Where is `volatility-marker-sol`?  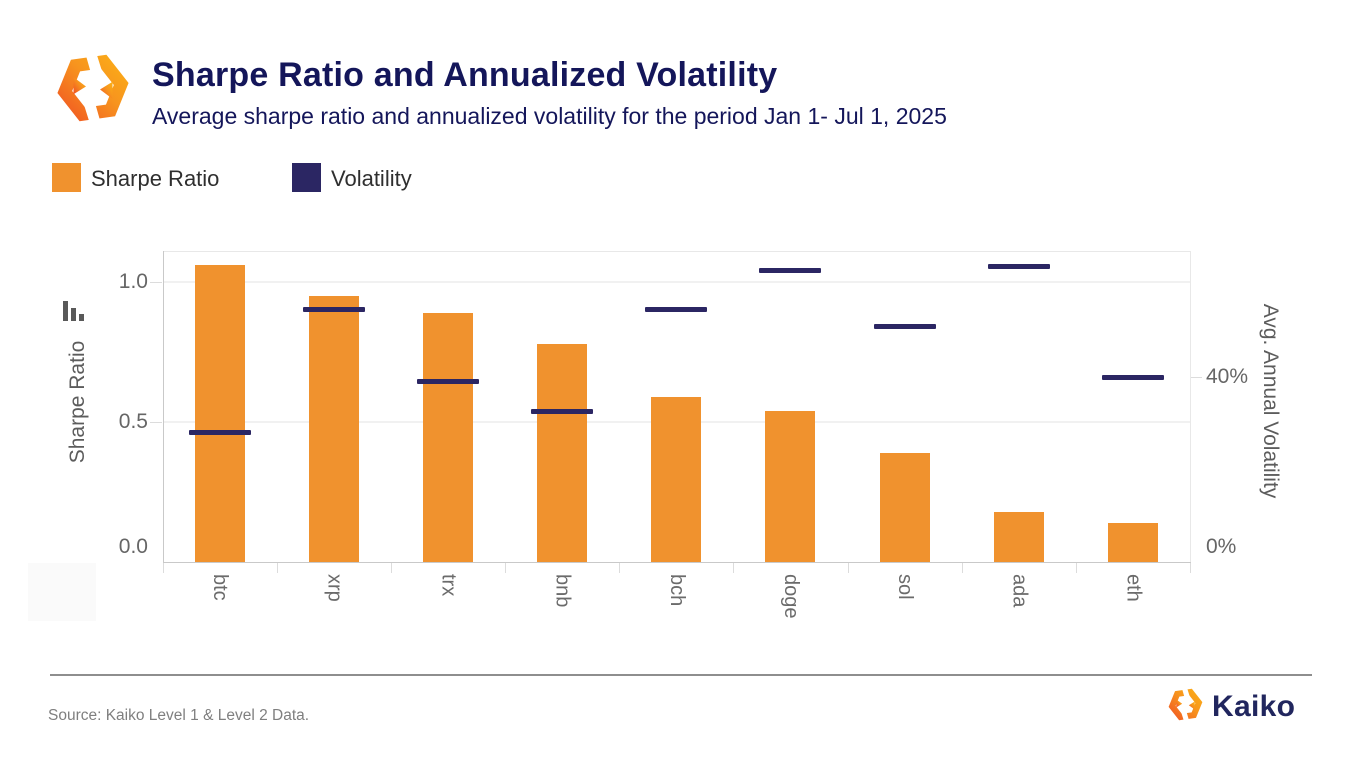
volatility-marker-sol is located at coordinates (904, 326).